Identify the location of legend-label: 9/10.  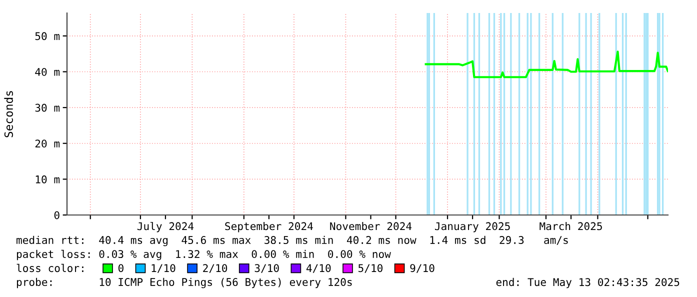
(422, 268).